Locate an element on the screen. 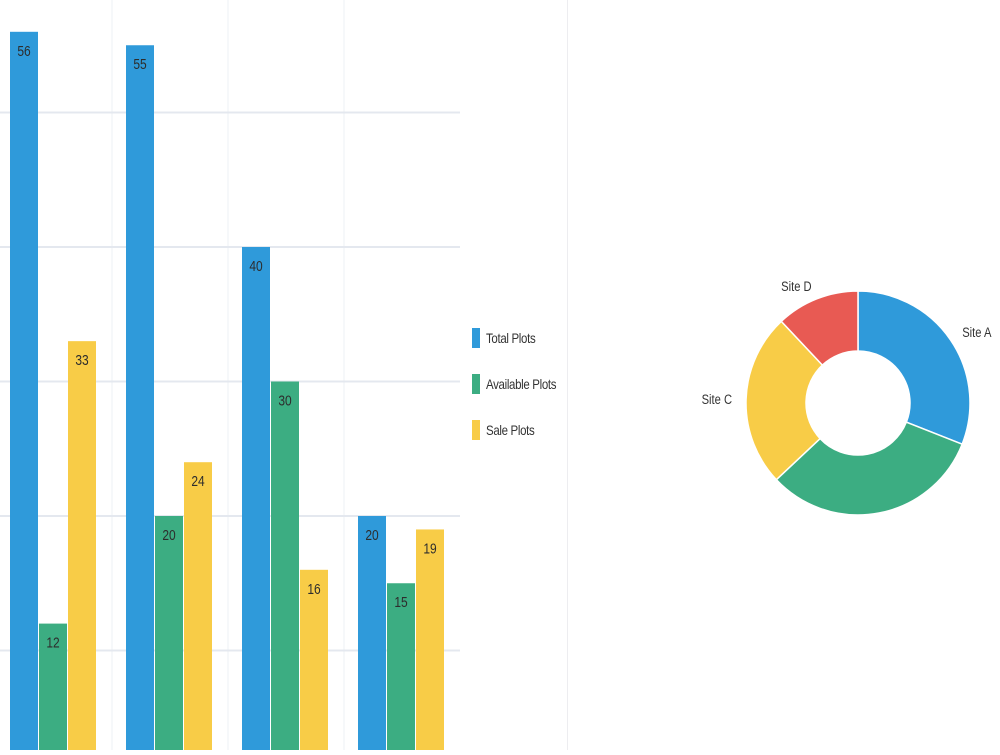 This screenshot has height=755, width=1000. donut-chart: Site A Site C Site D is located at coordinates (847, 397).